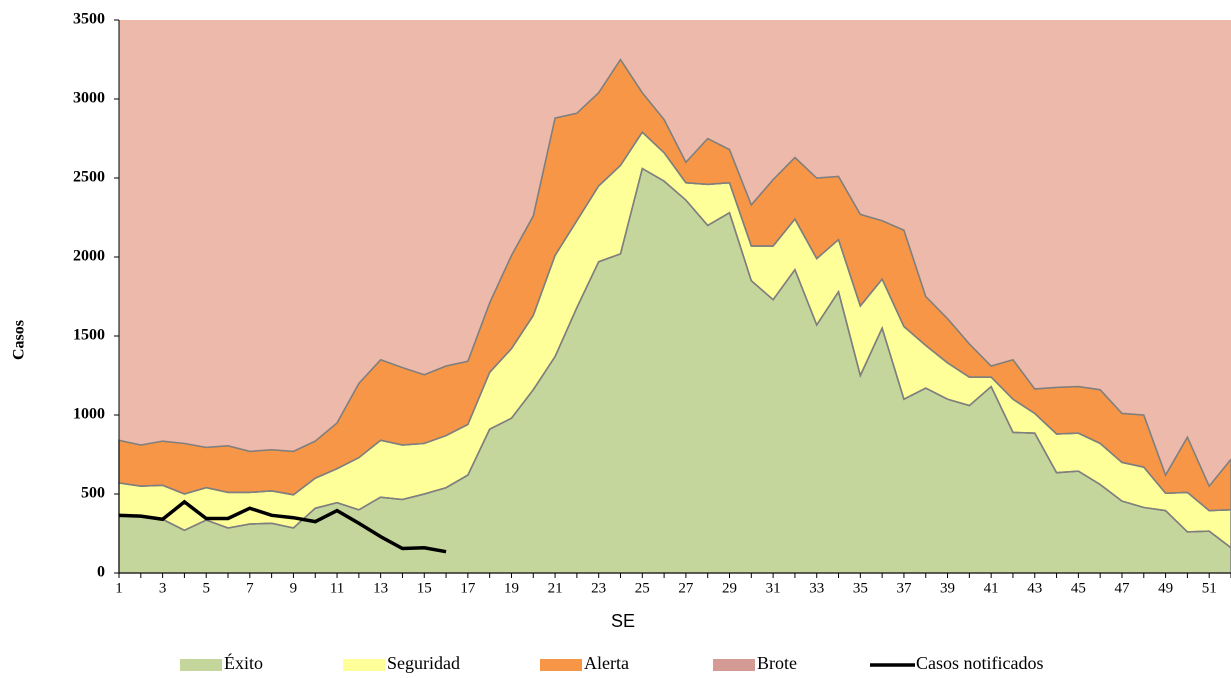 The image size is (1231, 678). I want to click on x-tick-label: 45, so click(1078, 588).